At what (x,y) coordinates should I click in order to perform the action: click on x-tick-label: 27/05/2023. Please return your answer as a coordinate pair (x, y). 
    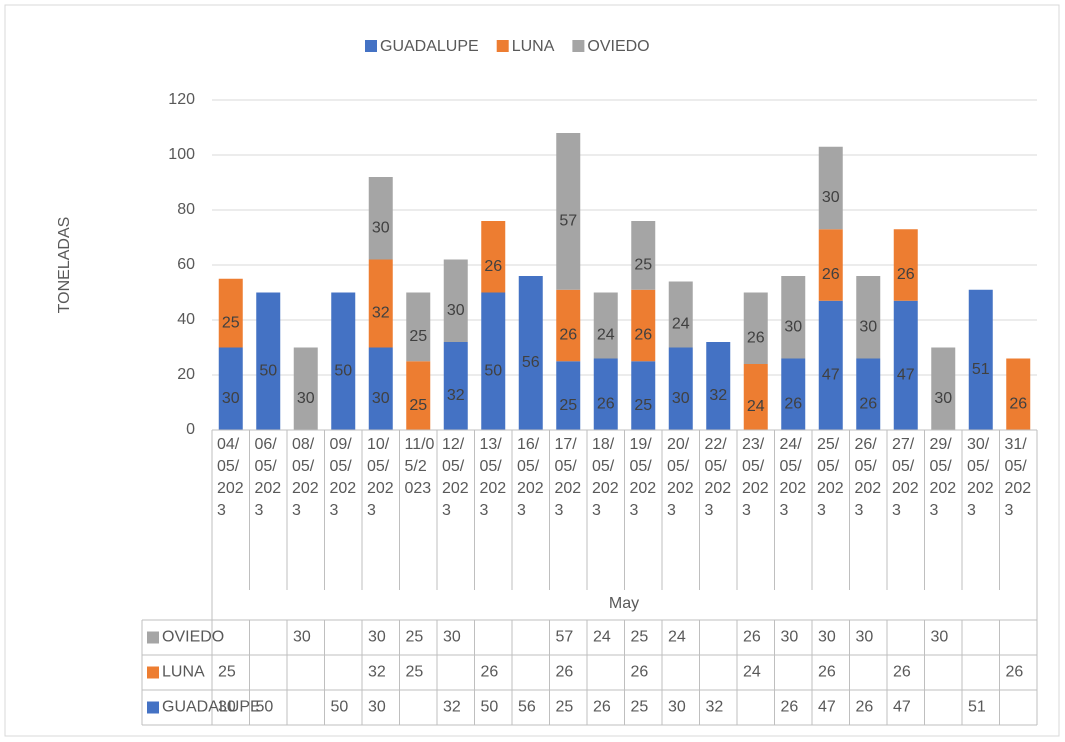
    Looking at the image, I should click on (905, 477).